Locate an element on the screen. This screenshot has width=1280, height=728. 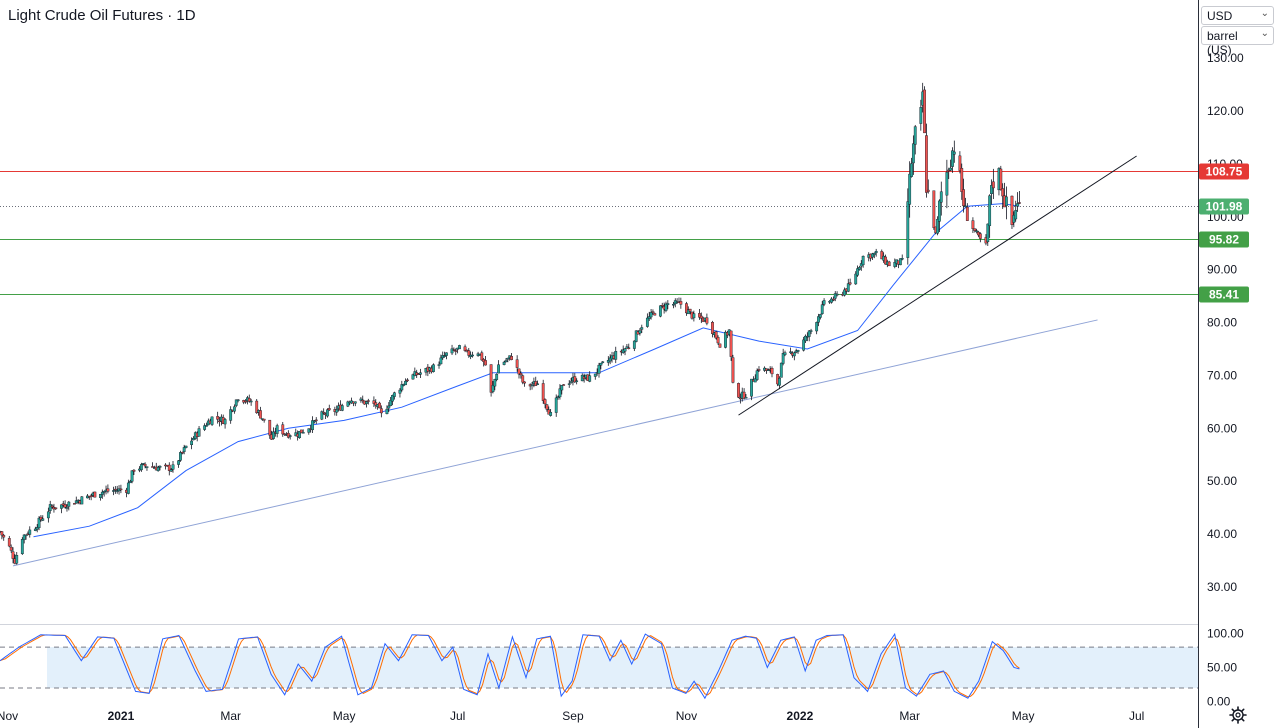
trendline-short is located at coordinates (937, 285).